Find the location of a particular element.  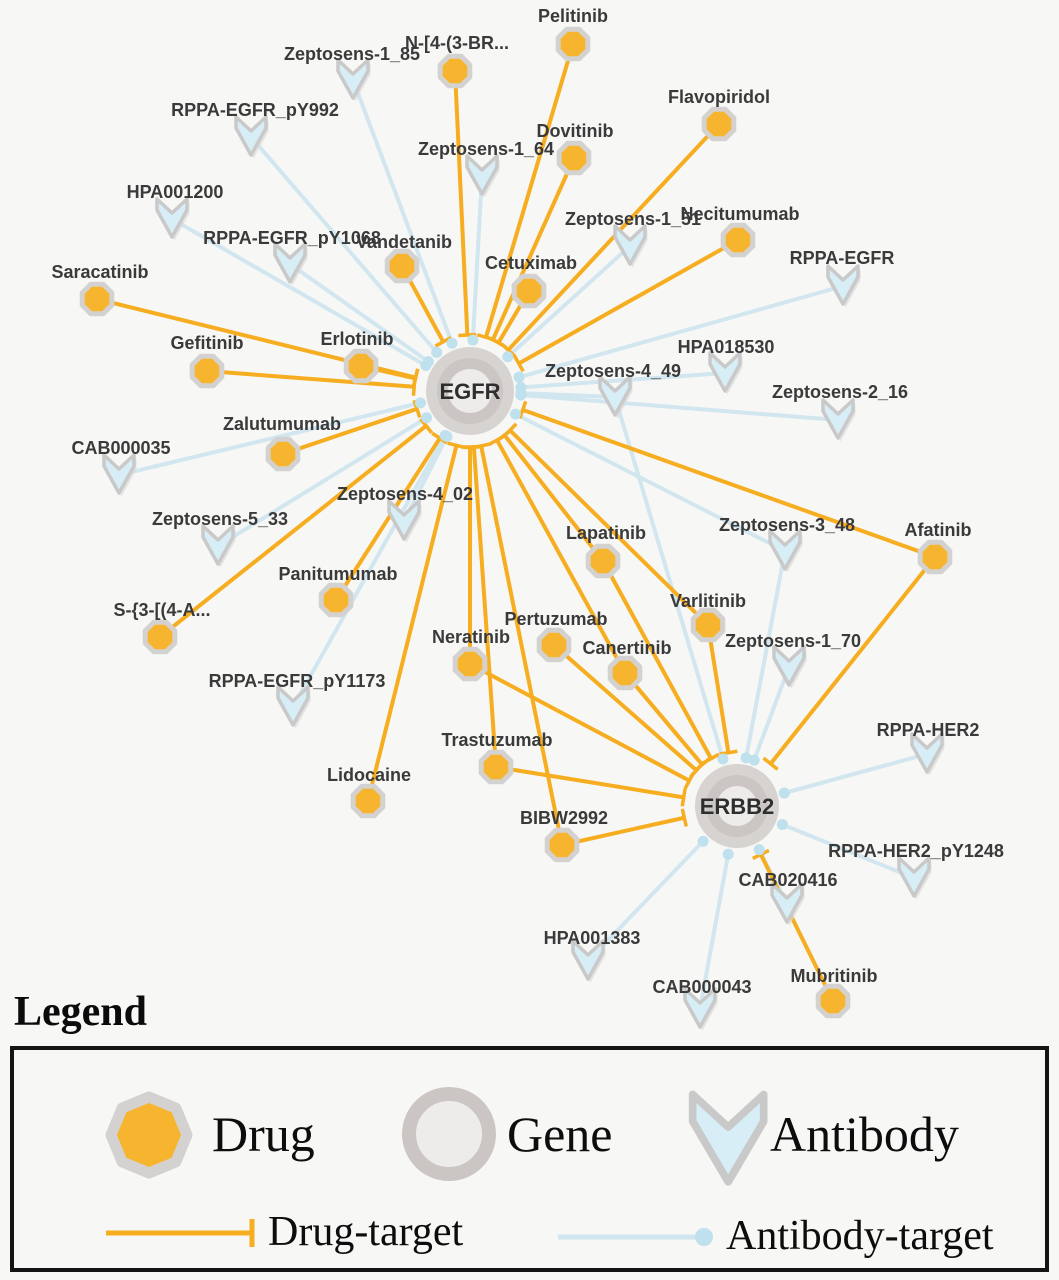

drug-node-dovitinib is located at coordinates (574, 158).